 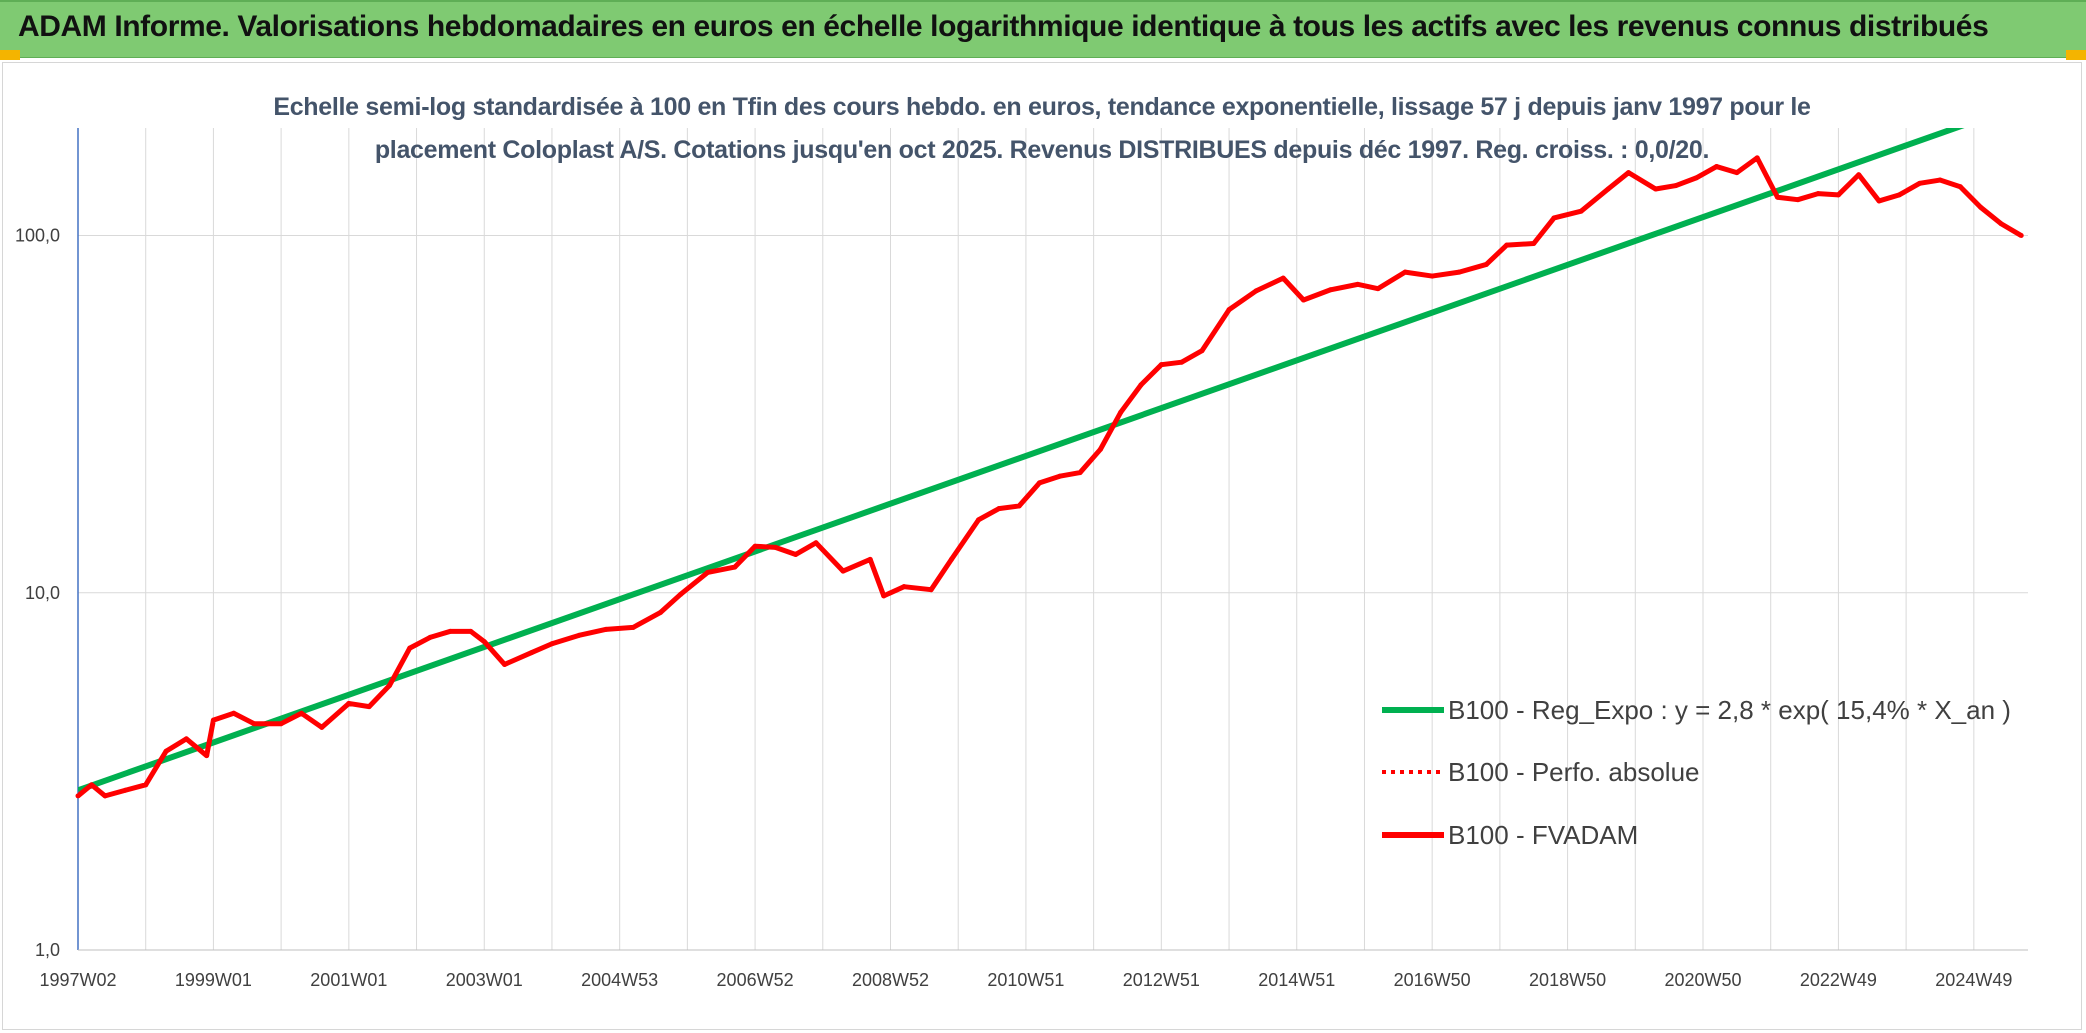 I want to click on x-tick-label: 2022W49, so click(x=1838, y=980).